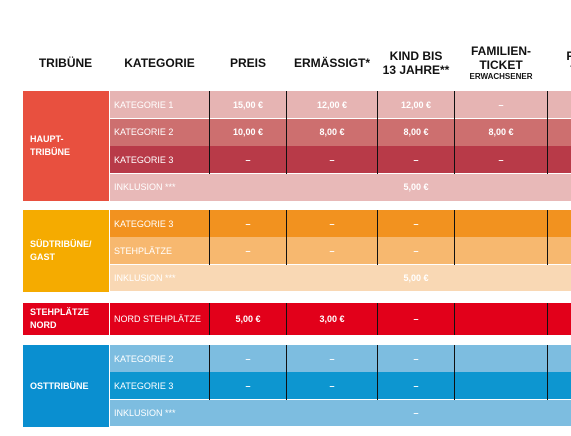  What do you see at coordinates (248, 104) in the screenshot?
I see `price: 15,00 €` at bounding box center [248, 104].